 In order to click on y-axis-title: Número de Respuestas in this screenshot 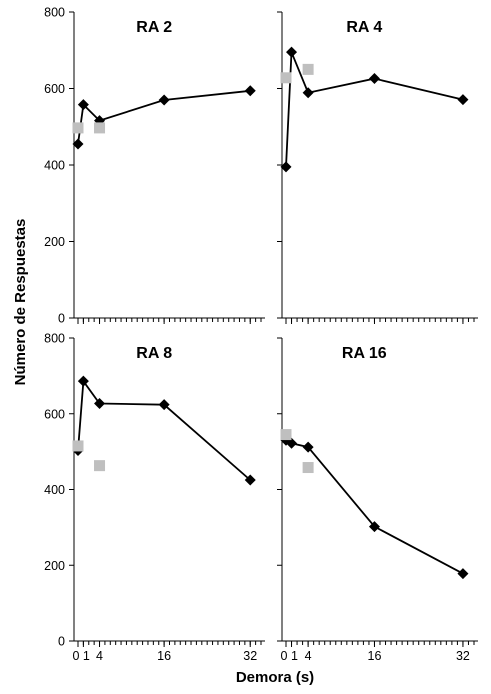, I will do `click(20, 302)`.